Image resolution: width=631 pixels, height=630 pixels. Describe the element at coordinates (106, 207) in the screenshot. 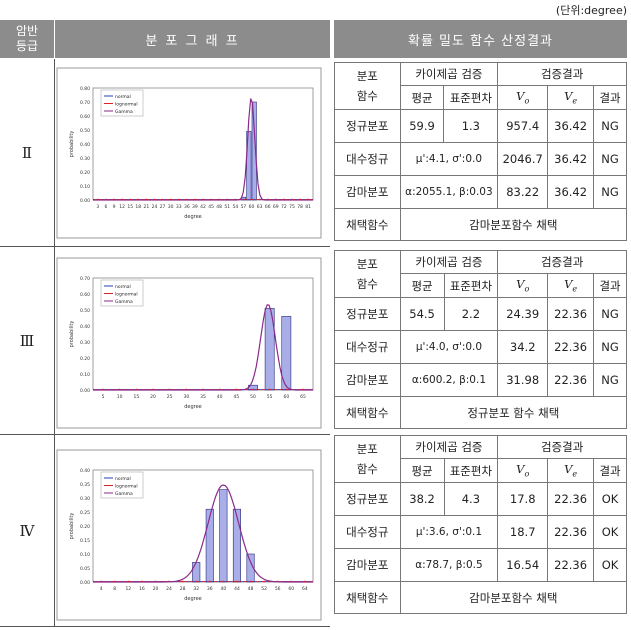

I see `x-tick-label: 6` at that location.